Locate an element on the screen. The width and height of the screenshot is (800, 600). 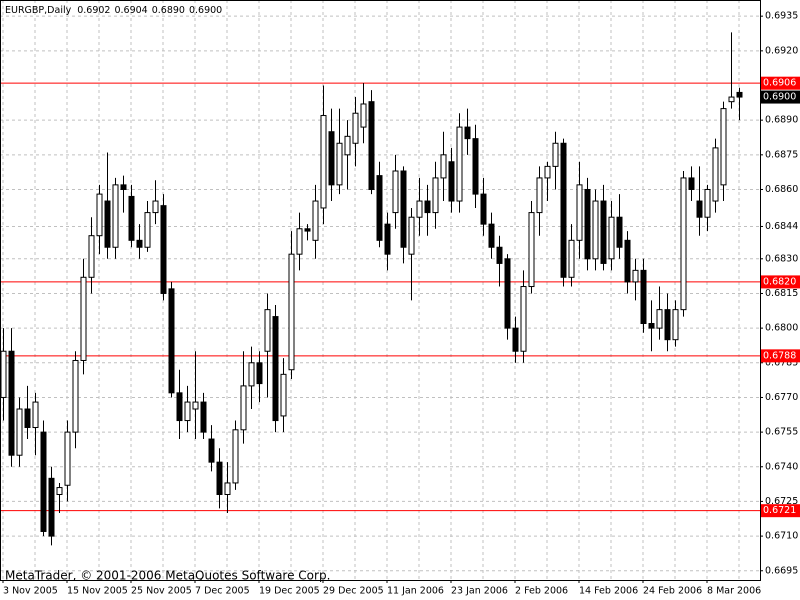
x-tick-label: 3 Nov 2005 is located at coordinates (30, 591).